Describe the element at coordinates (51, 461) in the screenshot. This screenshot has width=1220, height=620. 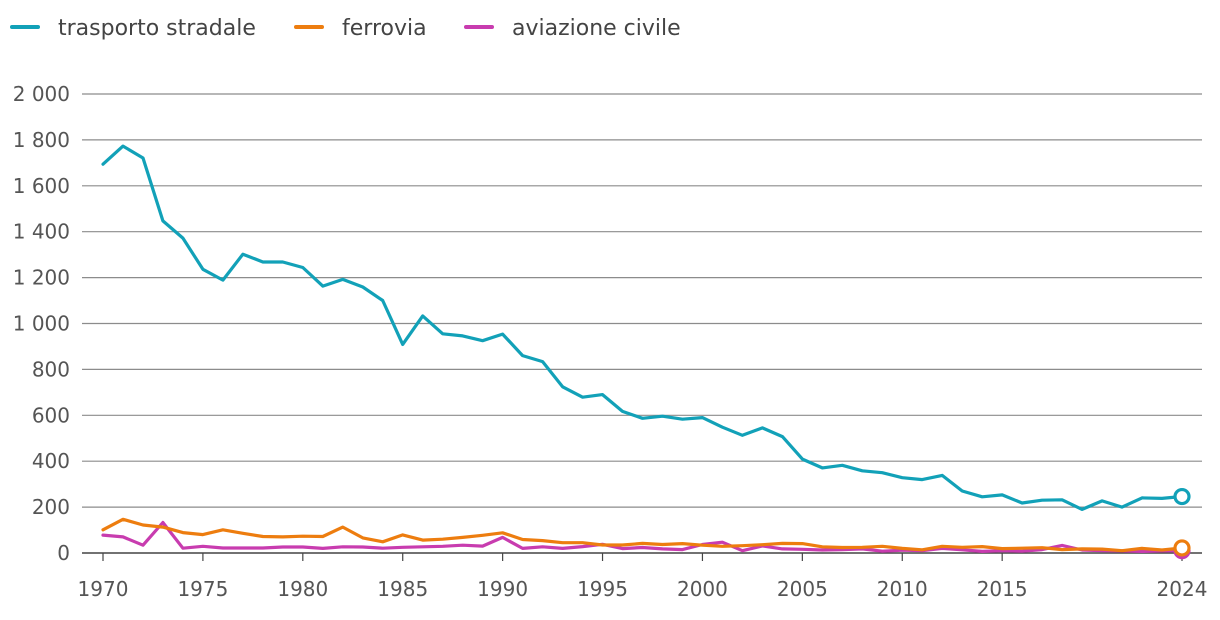
I see `y-tick-label: 400` at that location.